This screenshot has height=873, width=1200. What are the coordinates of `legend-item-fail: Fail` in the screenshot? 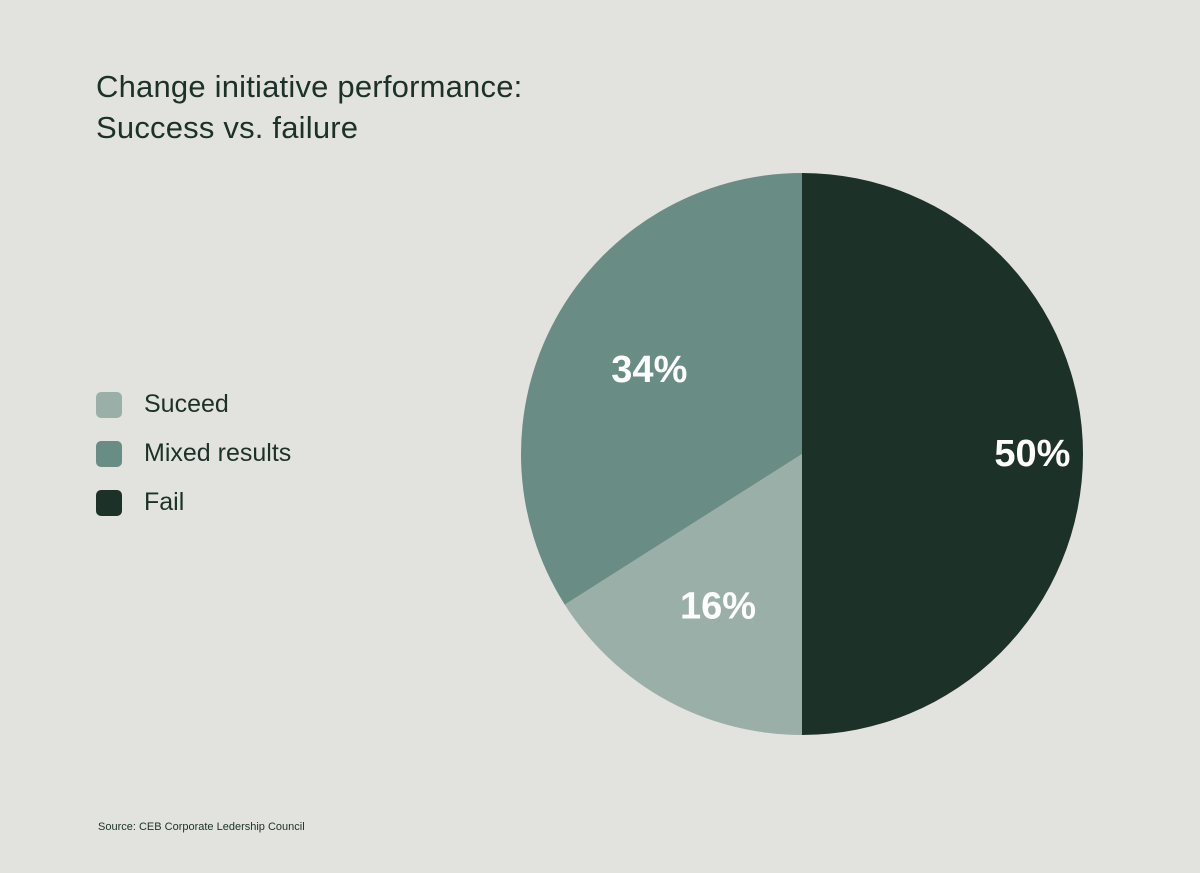 It's located at (193, 502).